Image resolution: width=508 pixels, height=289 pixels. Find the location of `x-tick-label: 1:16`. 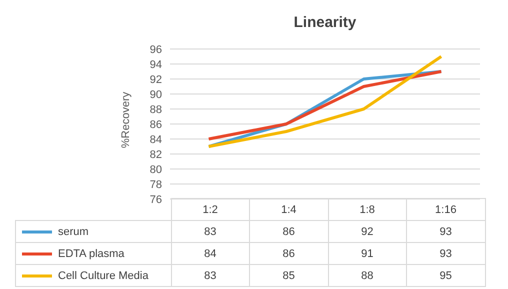

x-tick-label: 1:16 is located at coordinates (445, 209).